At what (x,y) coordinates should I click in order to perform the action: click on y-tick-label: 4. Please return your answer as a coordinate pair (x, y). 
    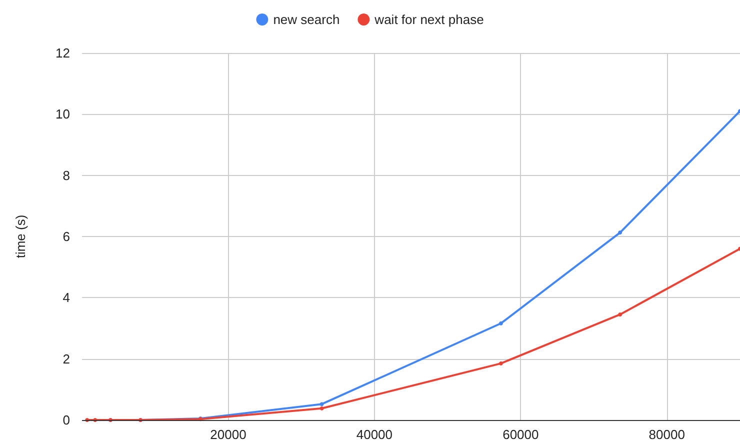
    Looking at the image, I should click on (66, 298).